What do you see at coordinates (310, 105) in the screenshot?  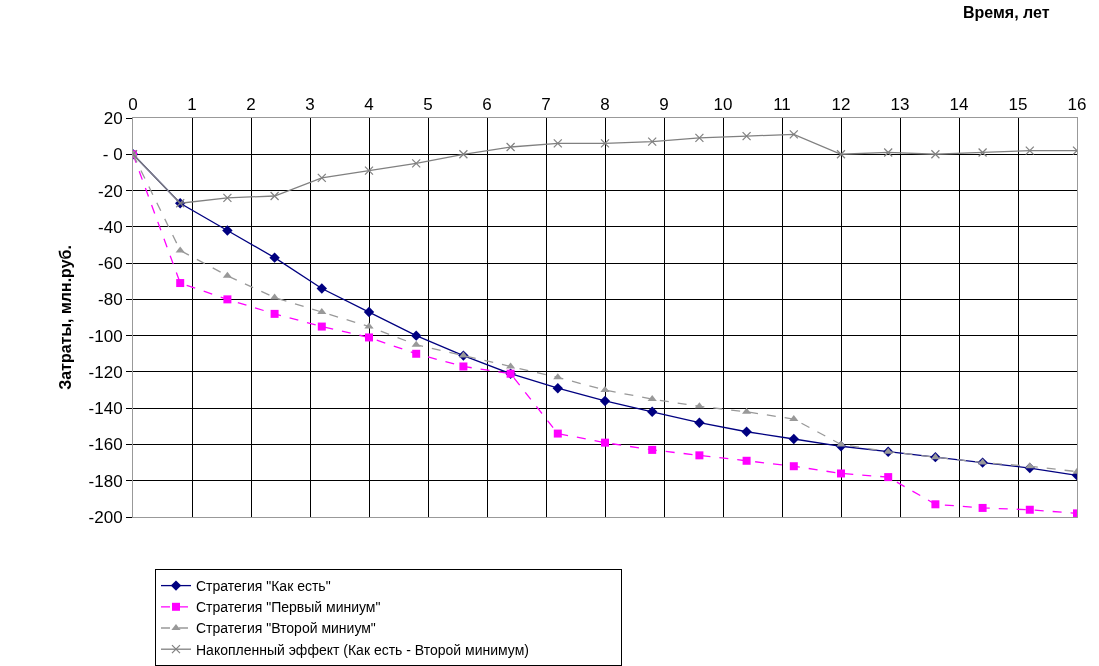 I see `x-tick-label: 3` at bounding box center [310, 105].